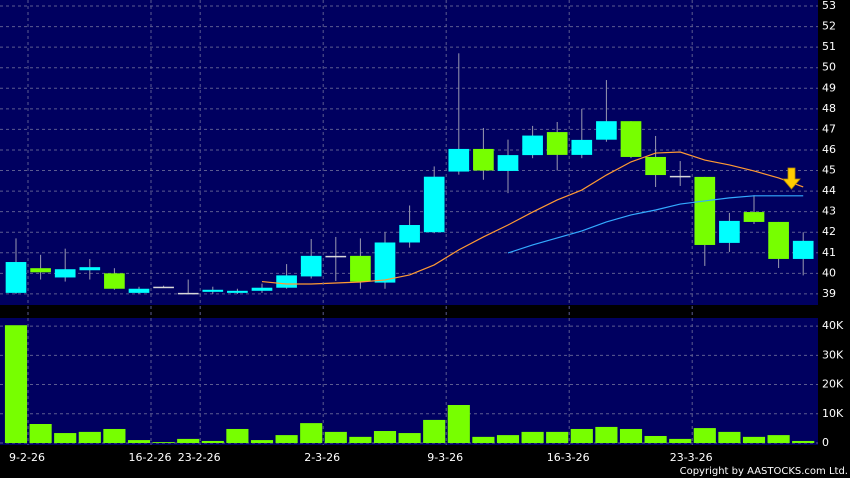  What do you see at coordinates (829, 252) in the screenshot?
I see `y-tick-label: 41` at bounding box center [829, 252].